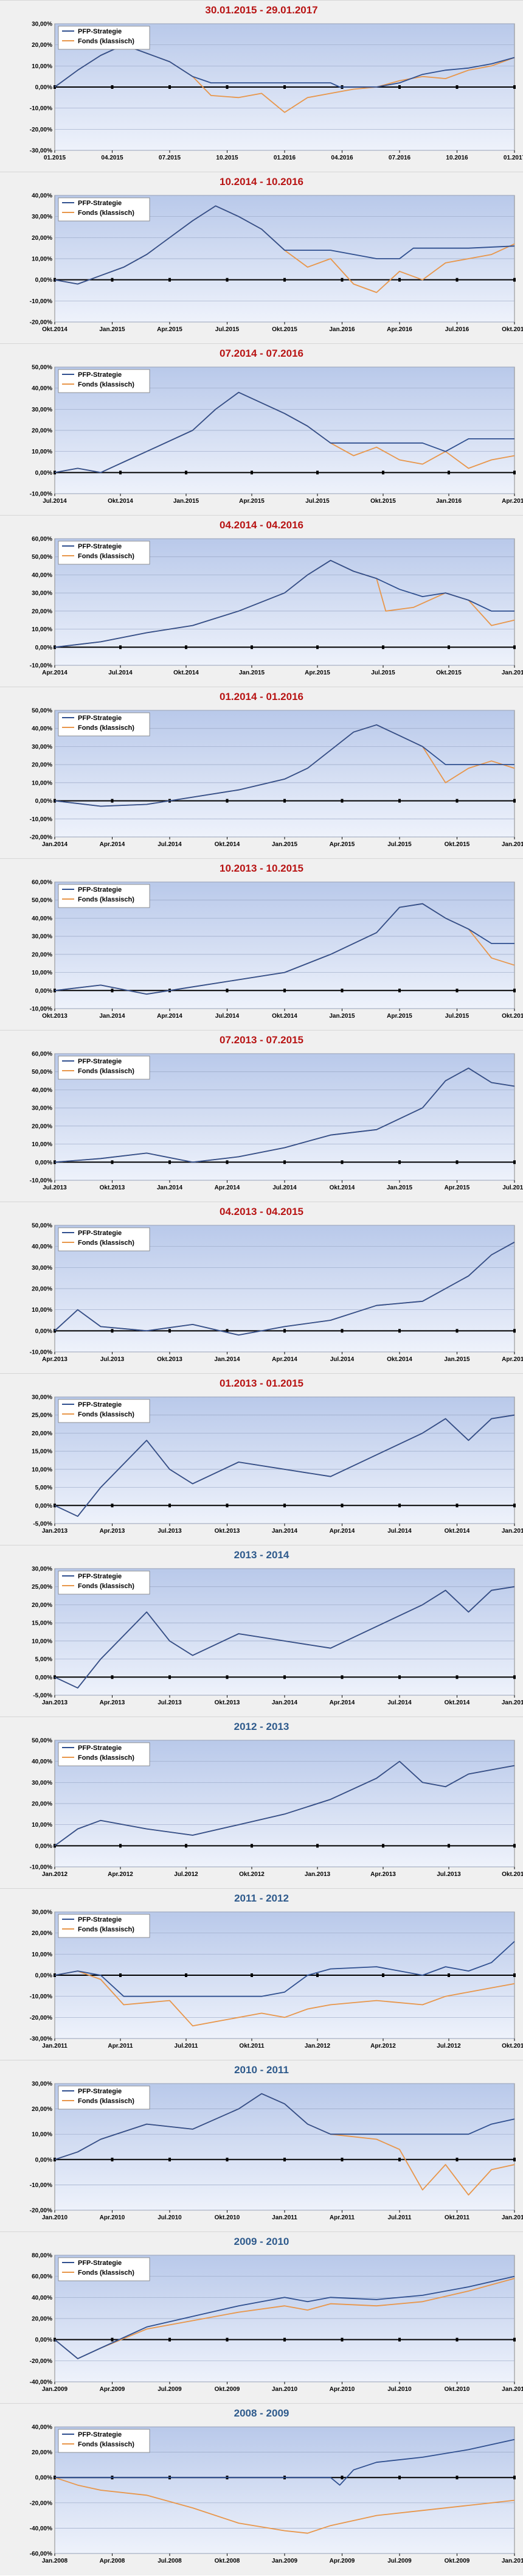  I want to click on chart-title: 10.2013 - 10.2015, so click(261, 868).